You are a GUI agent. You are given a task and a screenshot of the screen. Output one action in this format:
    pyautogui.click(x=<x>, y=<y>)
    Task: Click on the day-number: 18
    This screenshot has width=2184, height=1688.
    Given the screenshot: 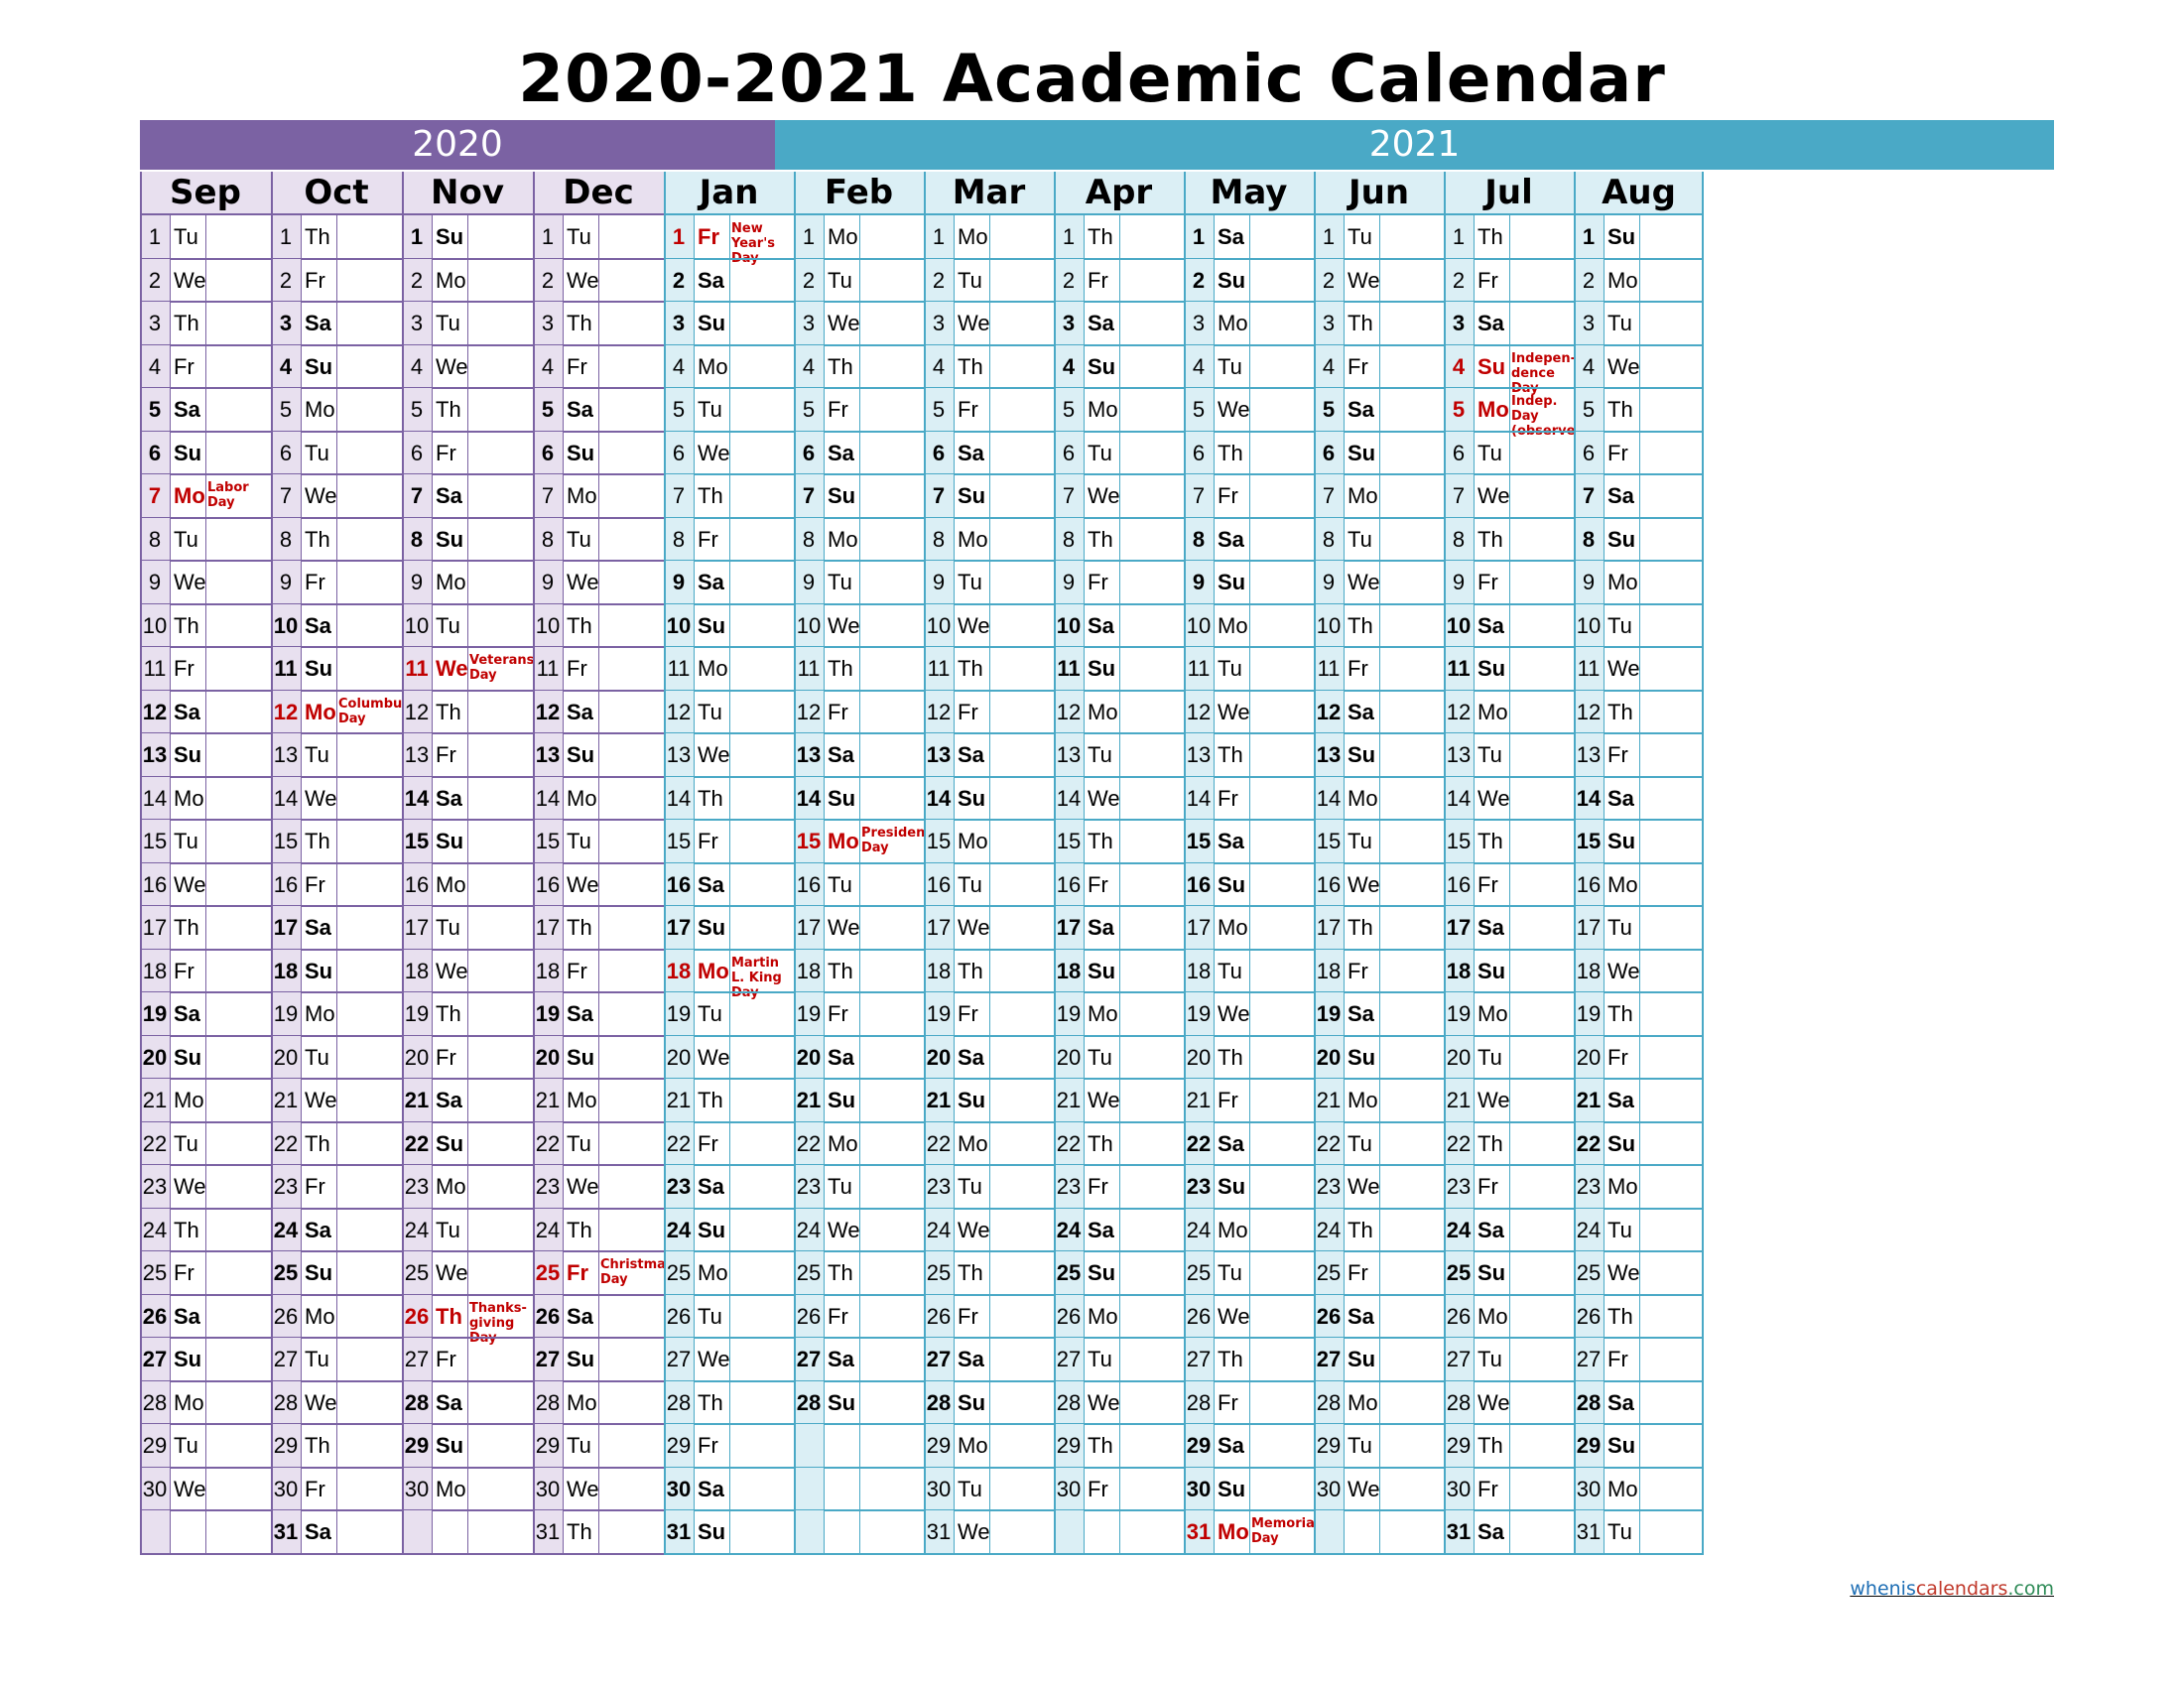 What is the action you would take?
    pyautogui.click(x=939, y=971)
    